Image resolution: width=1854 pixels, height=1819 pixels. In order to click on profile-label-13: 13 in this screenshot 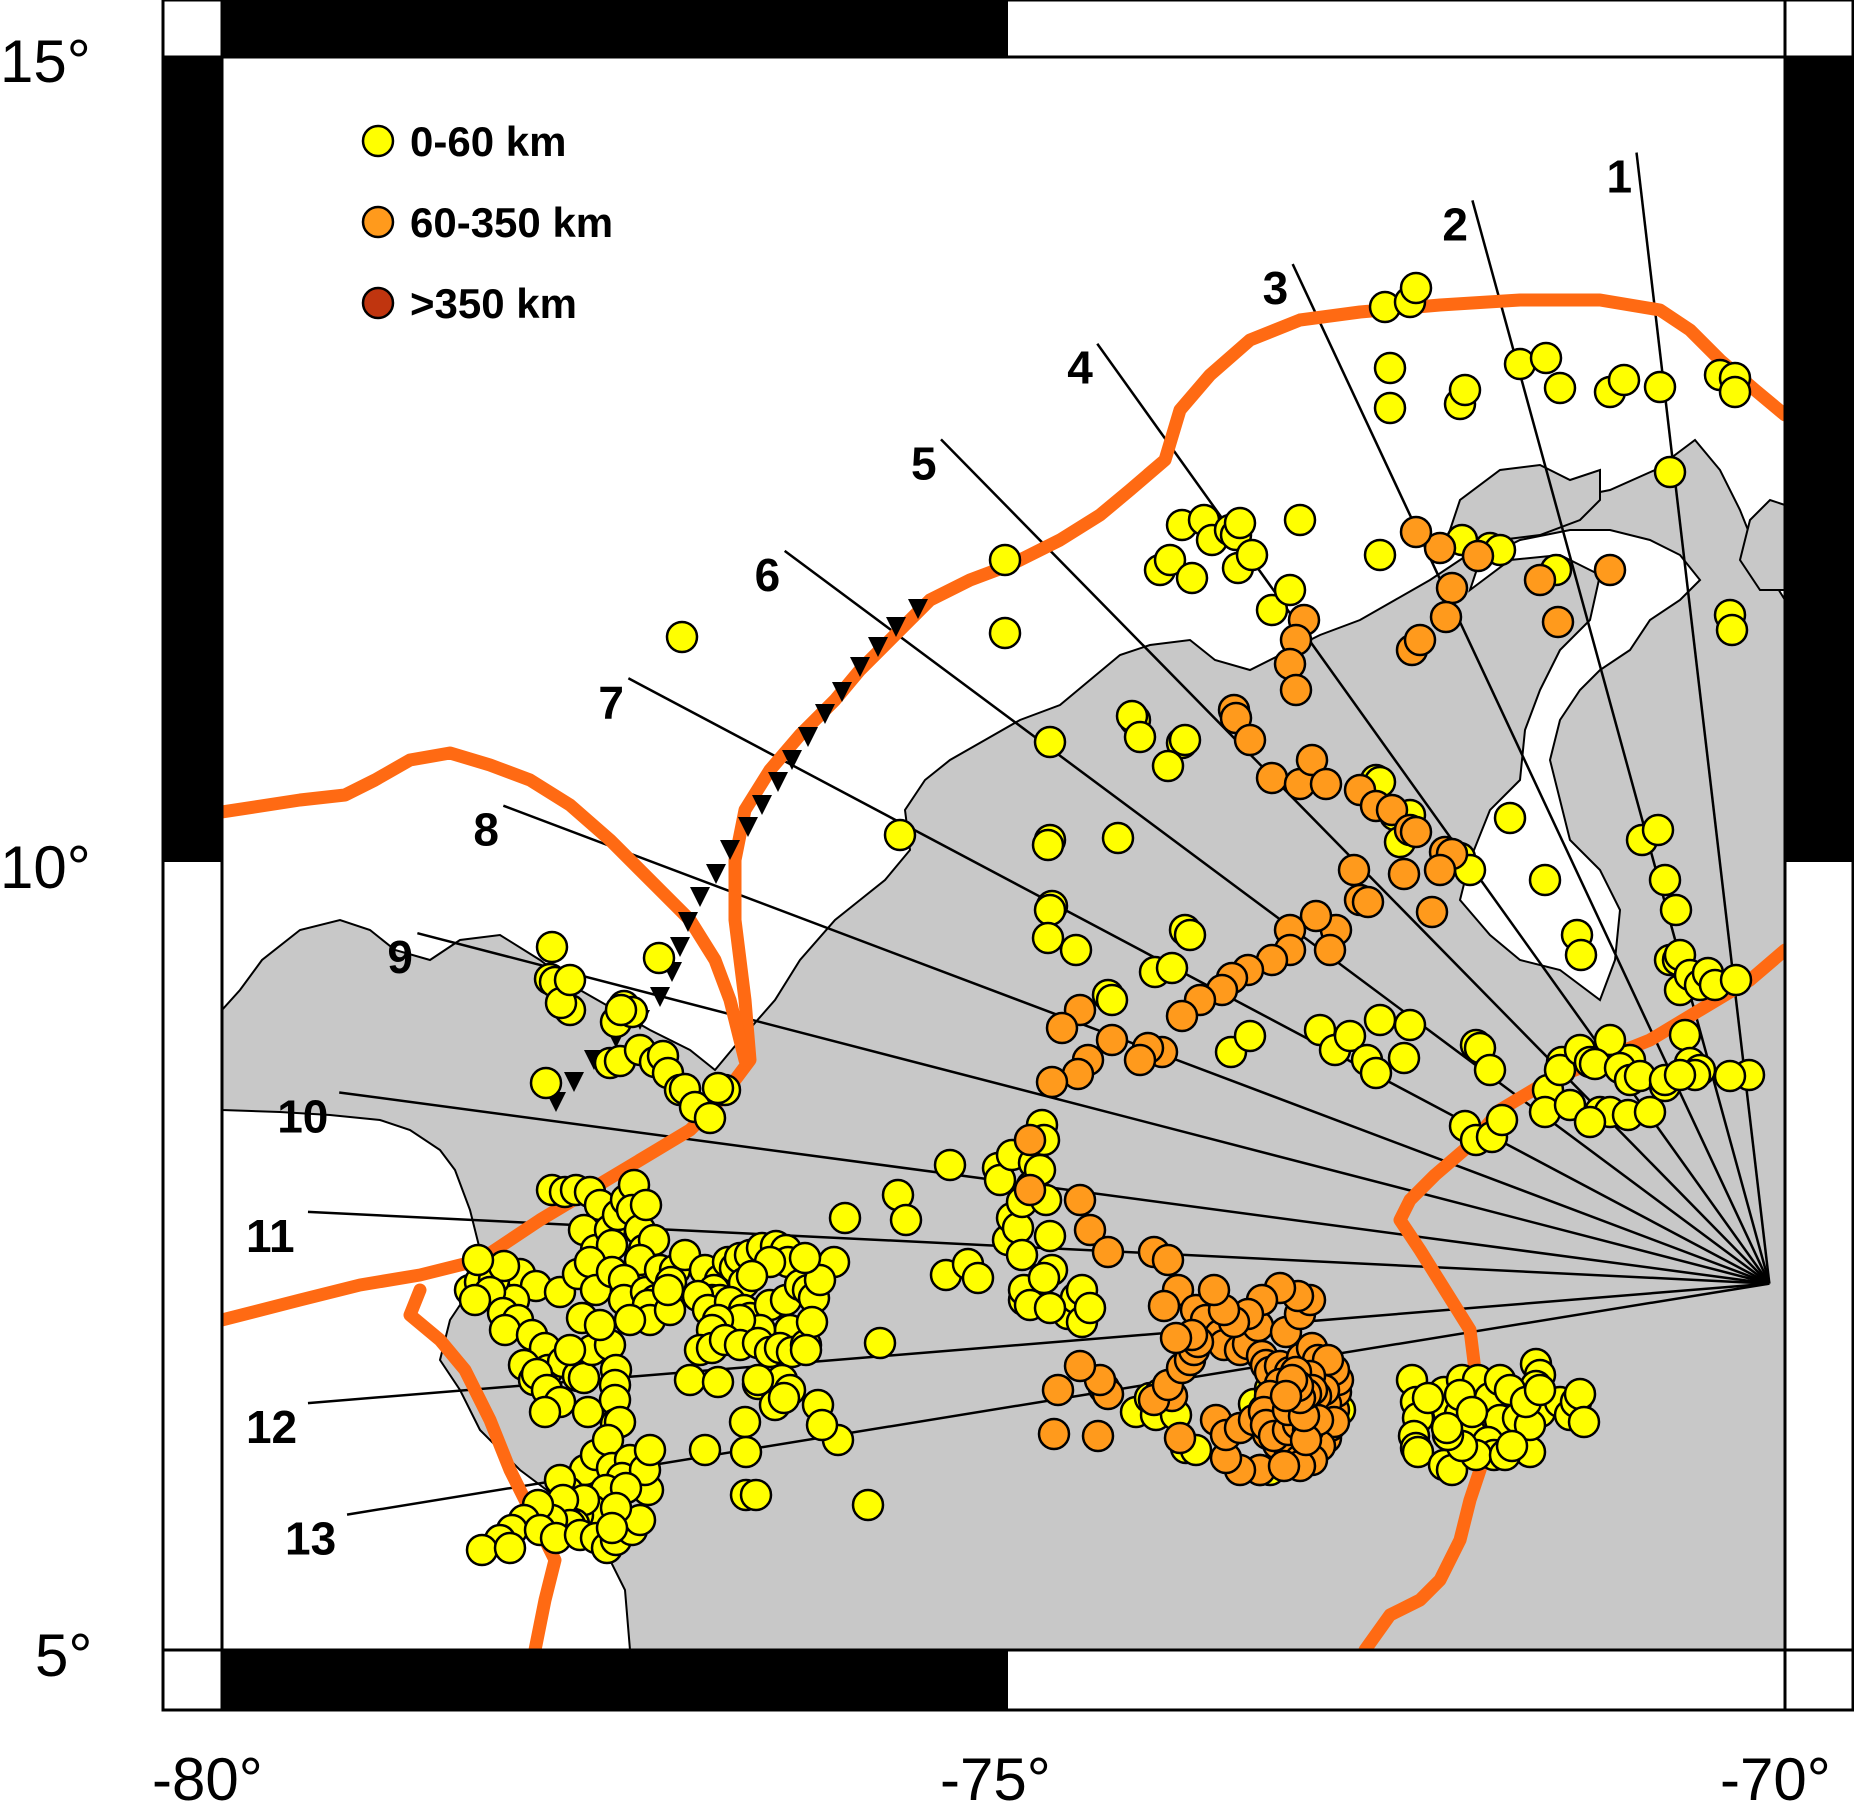, I will do `click(310, 1539)`.